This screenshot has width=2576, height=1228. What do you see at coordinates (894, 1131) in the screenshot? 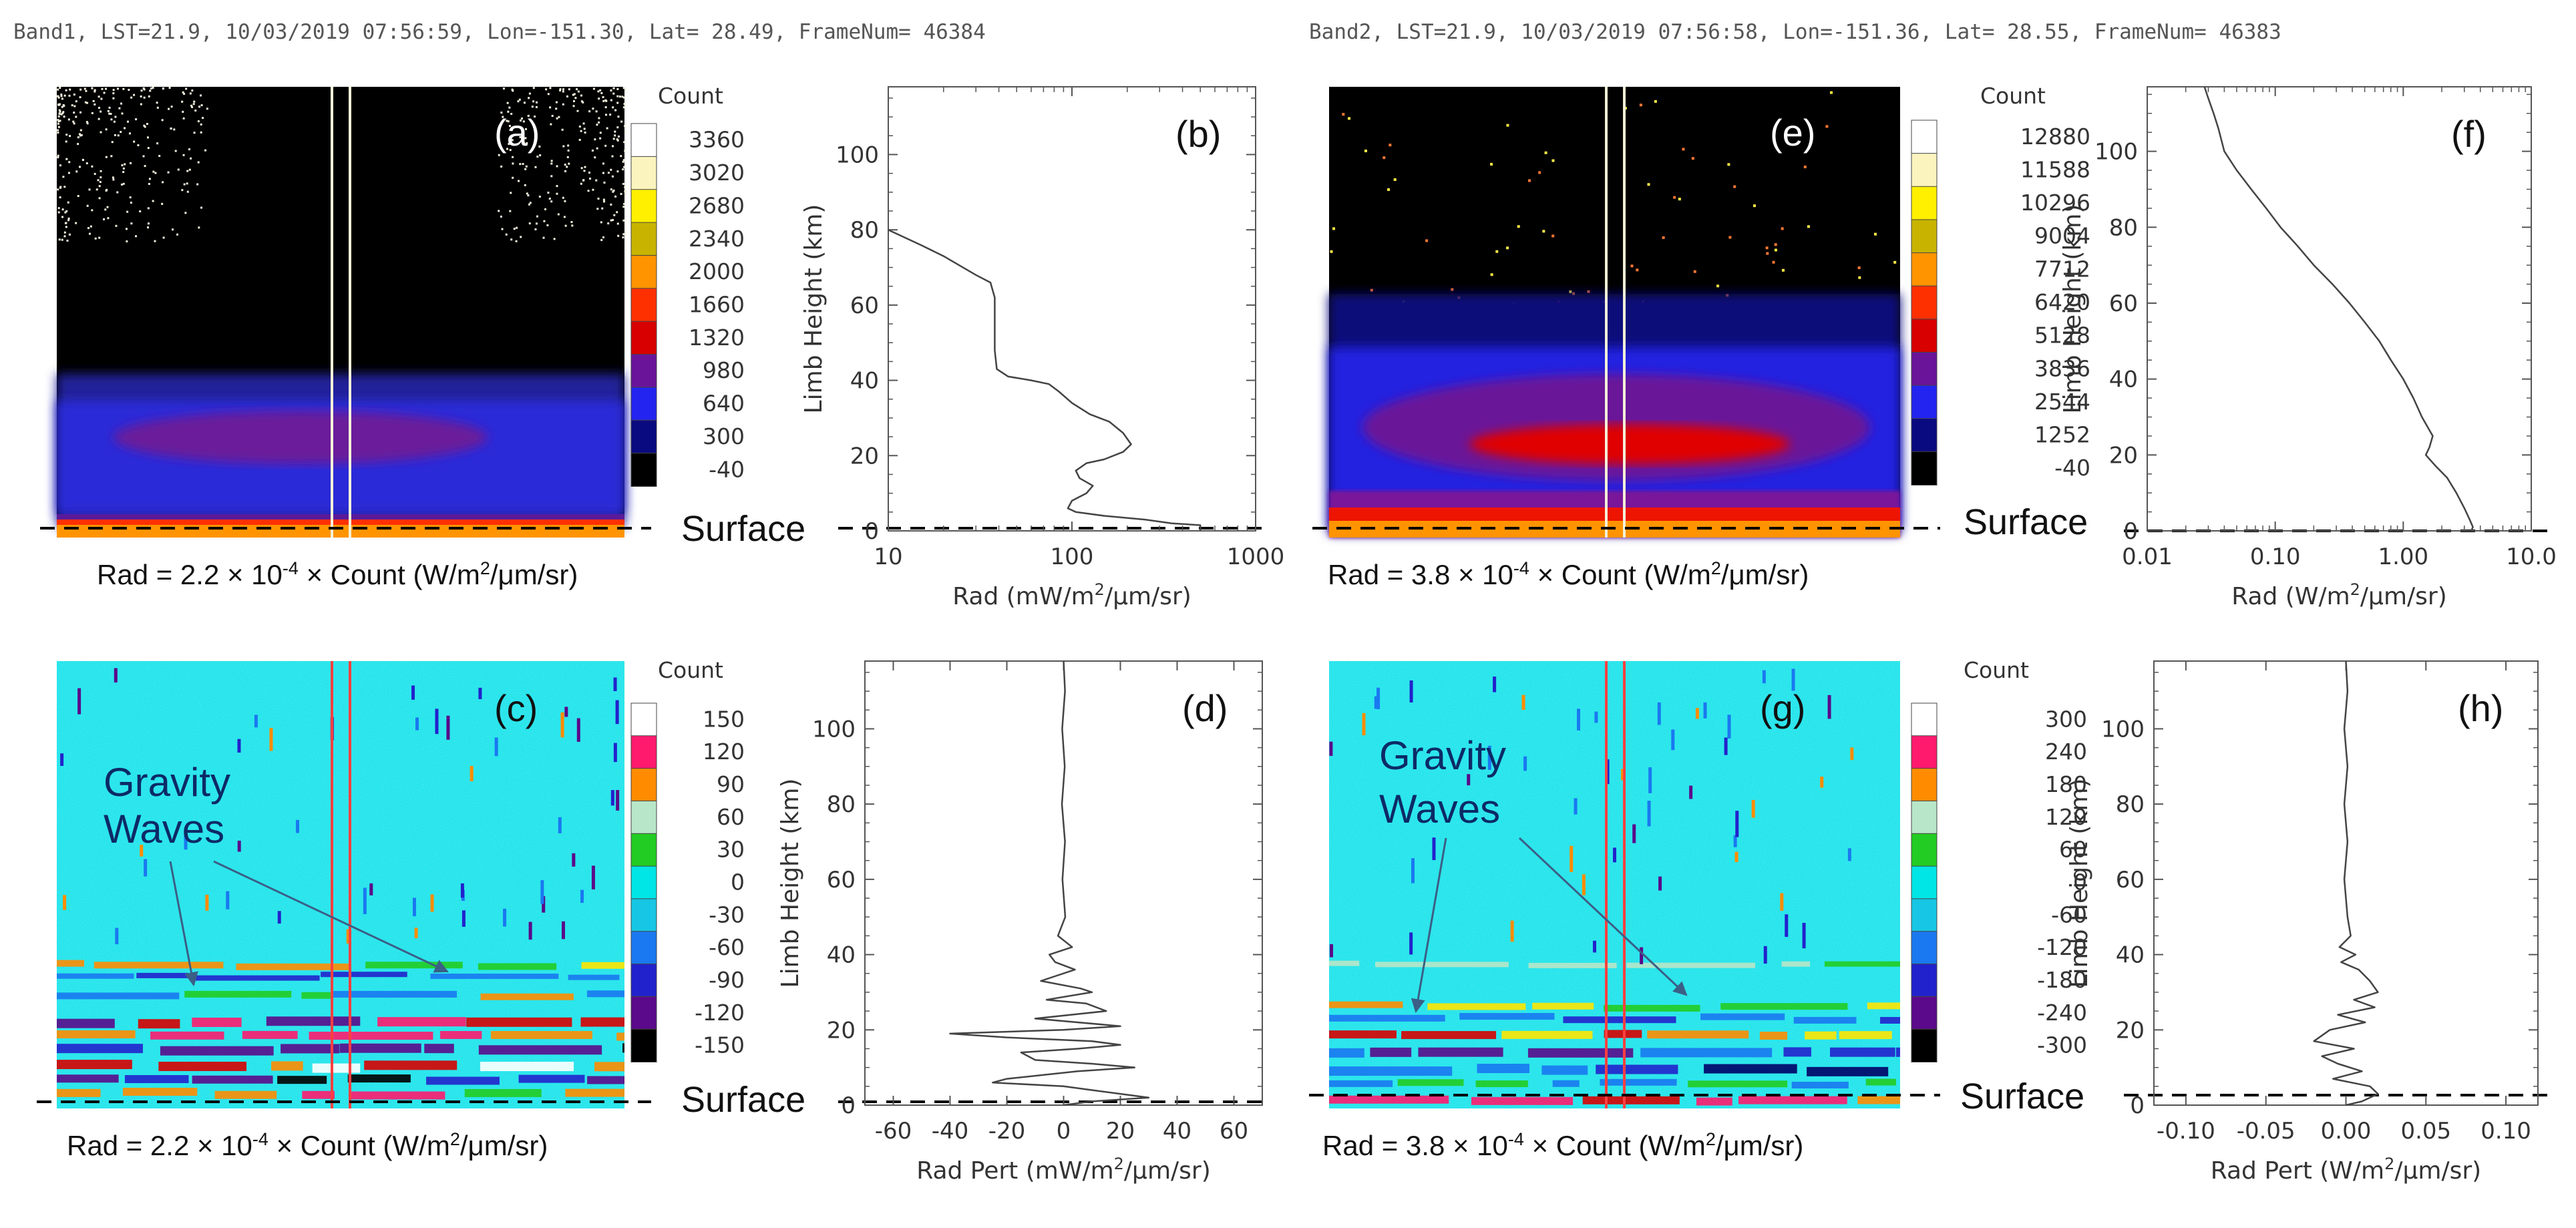
I see `x-tick-label: -60` at bounding box center [894, 1131].